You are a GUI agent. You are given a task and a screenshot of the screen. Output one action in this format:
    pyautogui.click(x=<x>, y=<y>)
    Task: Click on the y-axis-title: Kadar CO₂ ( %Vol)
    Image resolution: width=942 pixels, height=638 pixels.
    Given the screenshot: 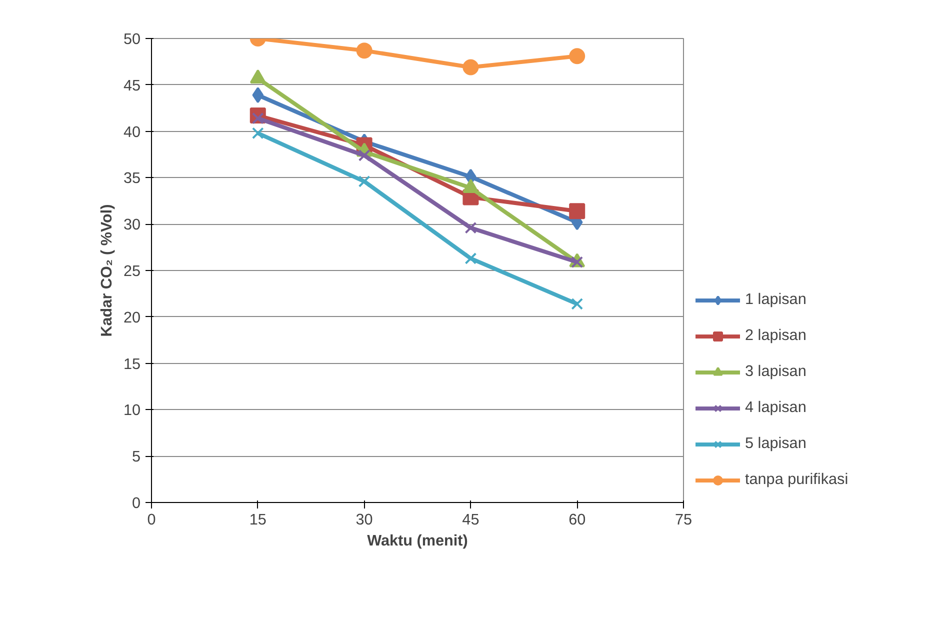 What is the action you would take?
    pyautogui.click(x=107, y=270)
    